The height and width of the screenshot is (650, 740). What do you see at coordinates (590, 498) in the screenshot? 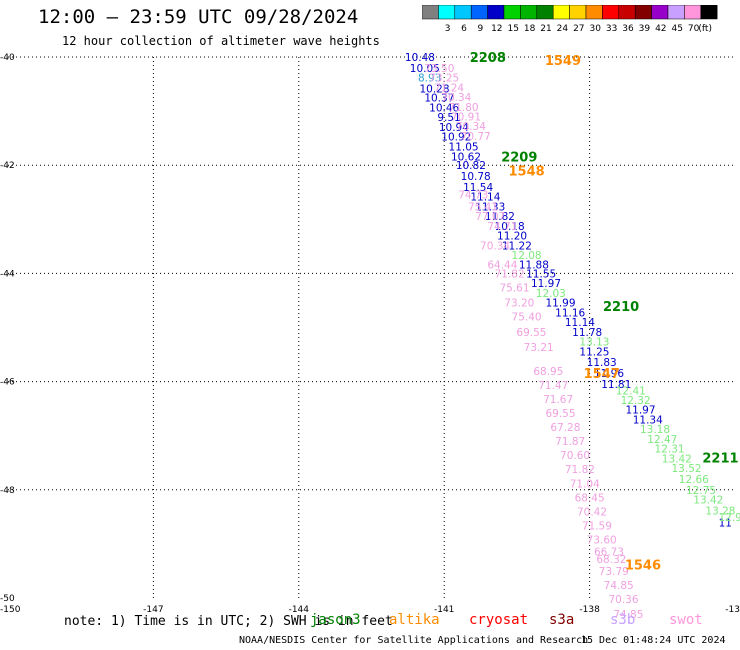
I see `wave-height-point: 68.45` at bounding box center [590, 498].